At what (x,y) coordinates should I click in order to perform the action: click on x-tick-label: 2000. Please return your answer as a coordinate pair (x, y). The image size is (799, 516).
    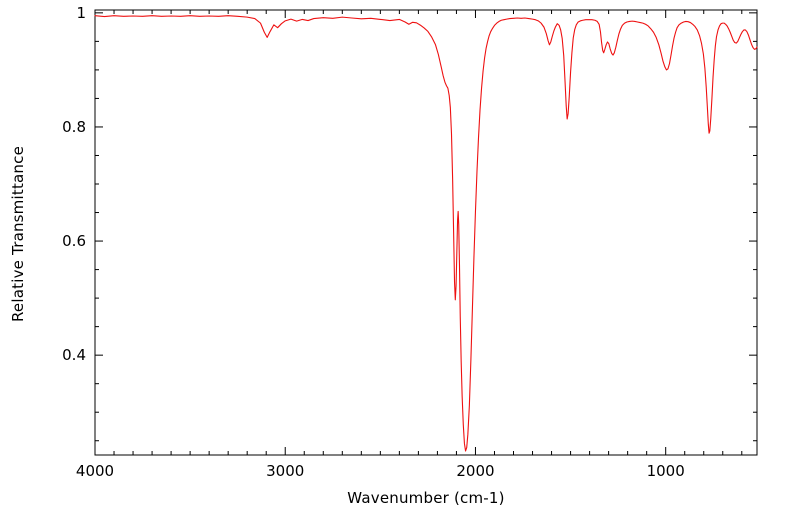
    Looking at the image, I should click on (475, 471).